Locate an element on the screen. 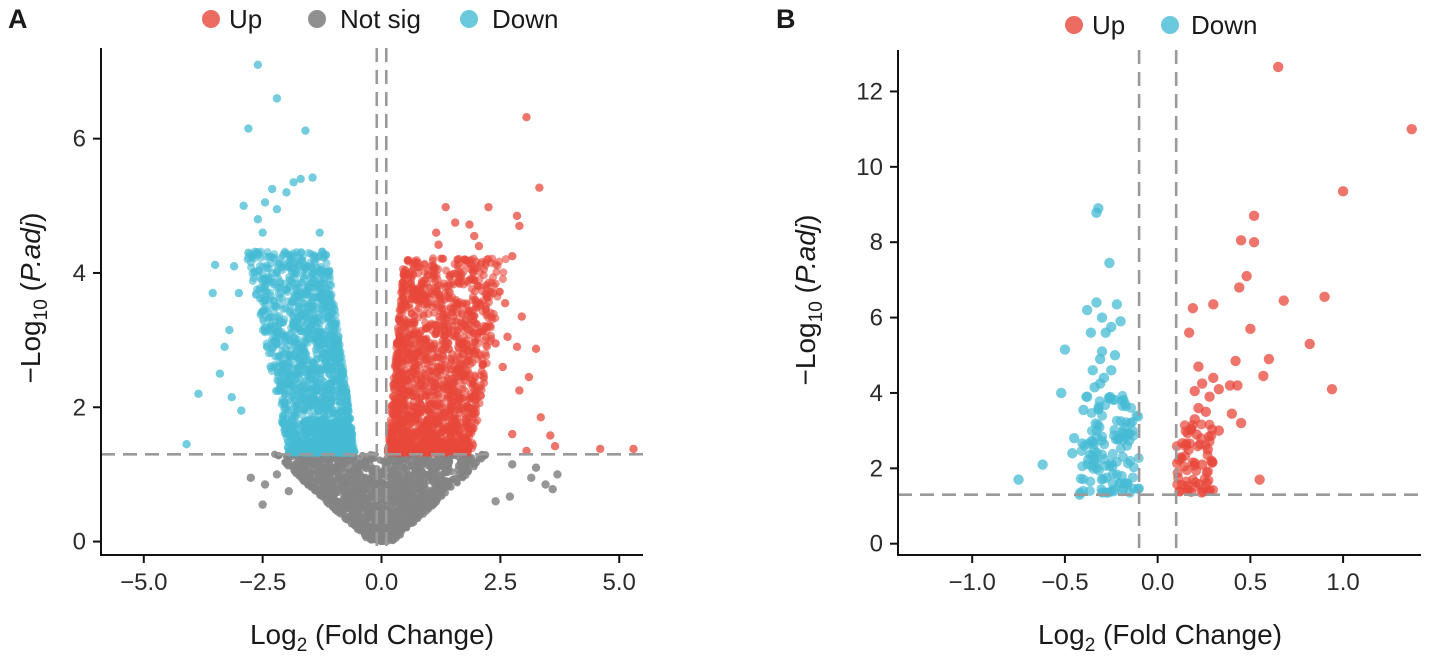 The width and height of the screenshot is (1429, 661). panel-a-y-axis-title: −Log10 (P.adj) is located at coordinates (33, 298).